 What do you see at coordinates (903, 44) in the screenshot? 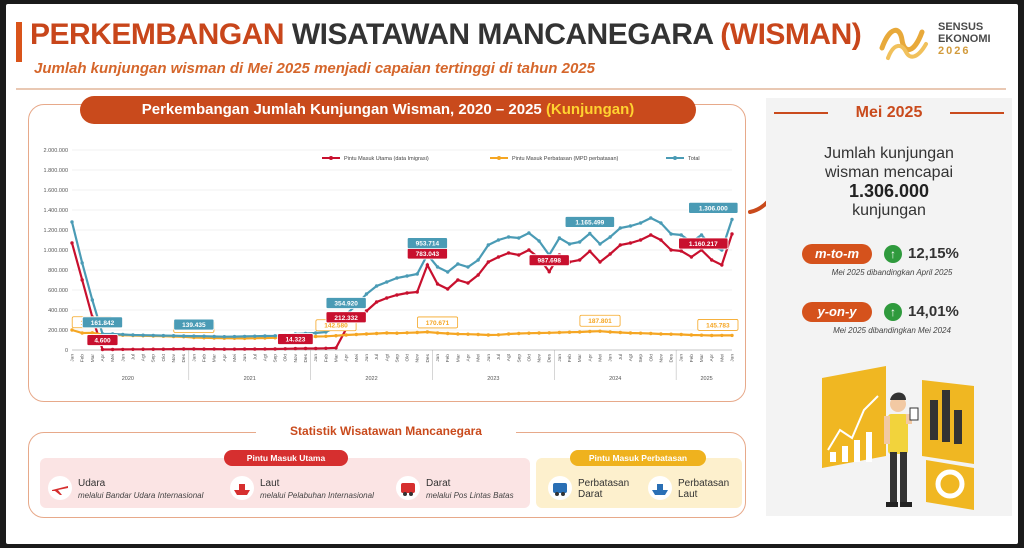
I see `logo-mark-icon` at bounding box center [903, 44].